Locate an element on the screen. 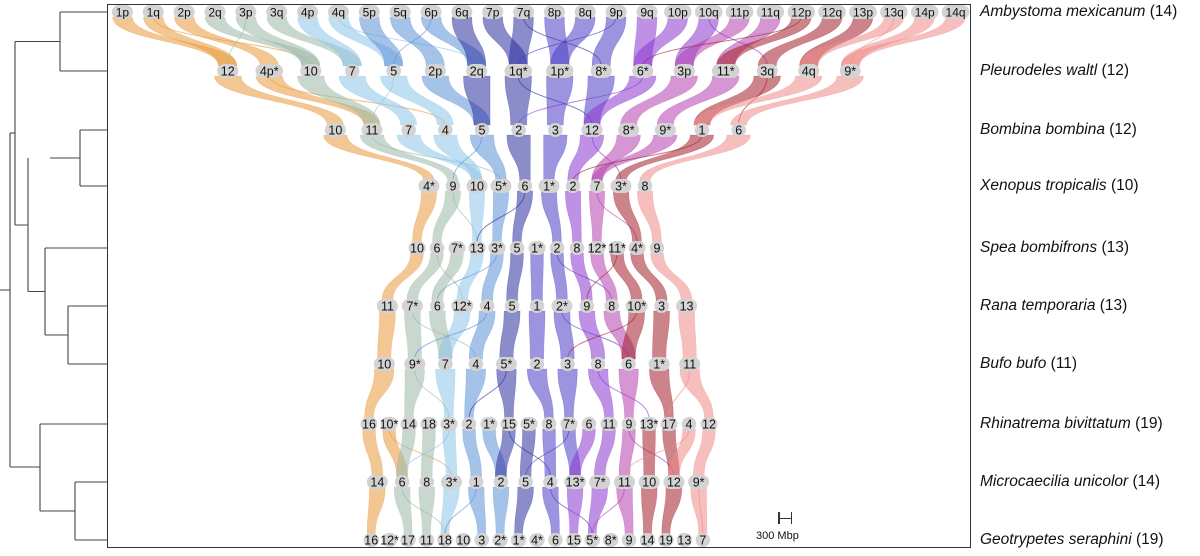  chromosome-label: 11 is located at coordinates (387, 307).